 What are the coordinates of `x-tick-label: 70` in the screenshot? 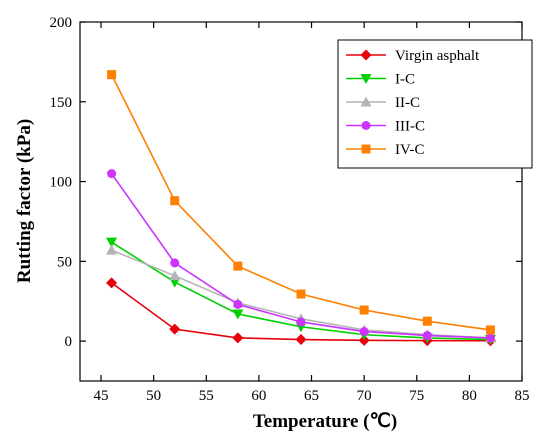 It's located at (364, 396).